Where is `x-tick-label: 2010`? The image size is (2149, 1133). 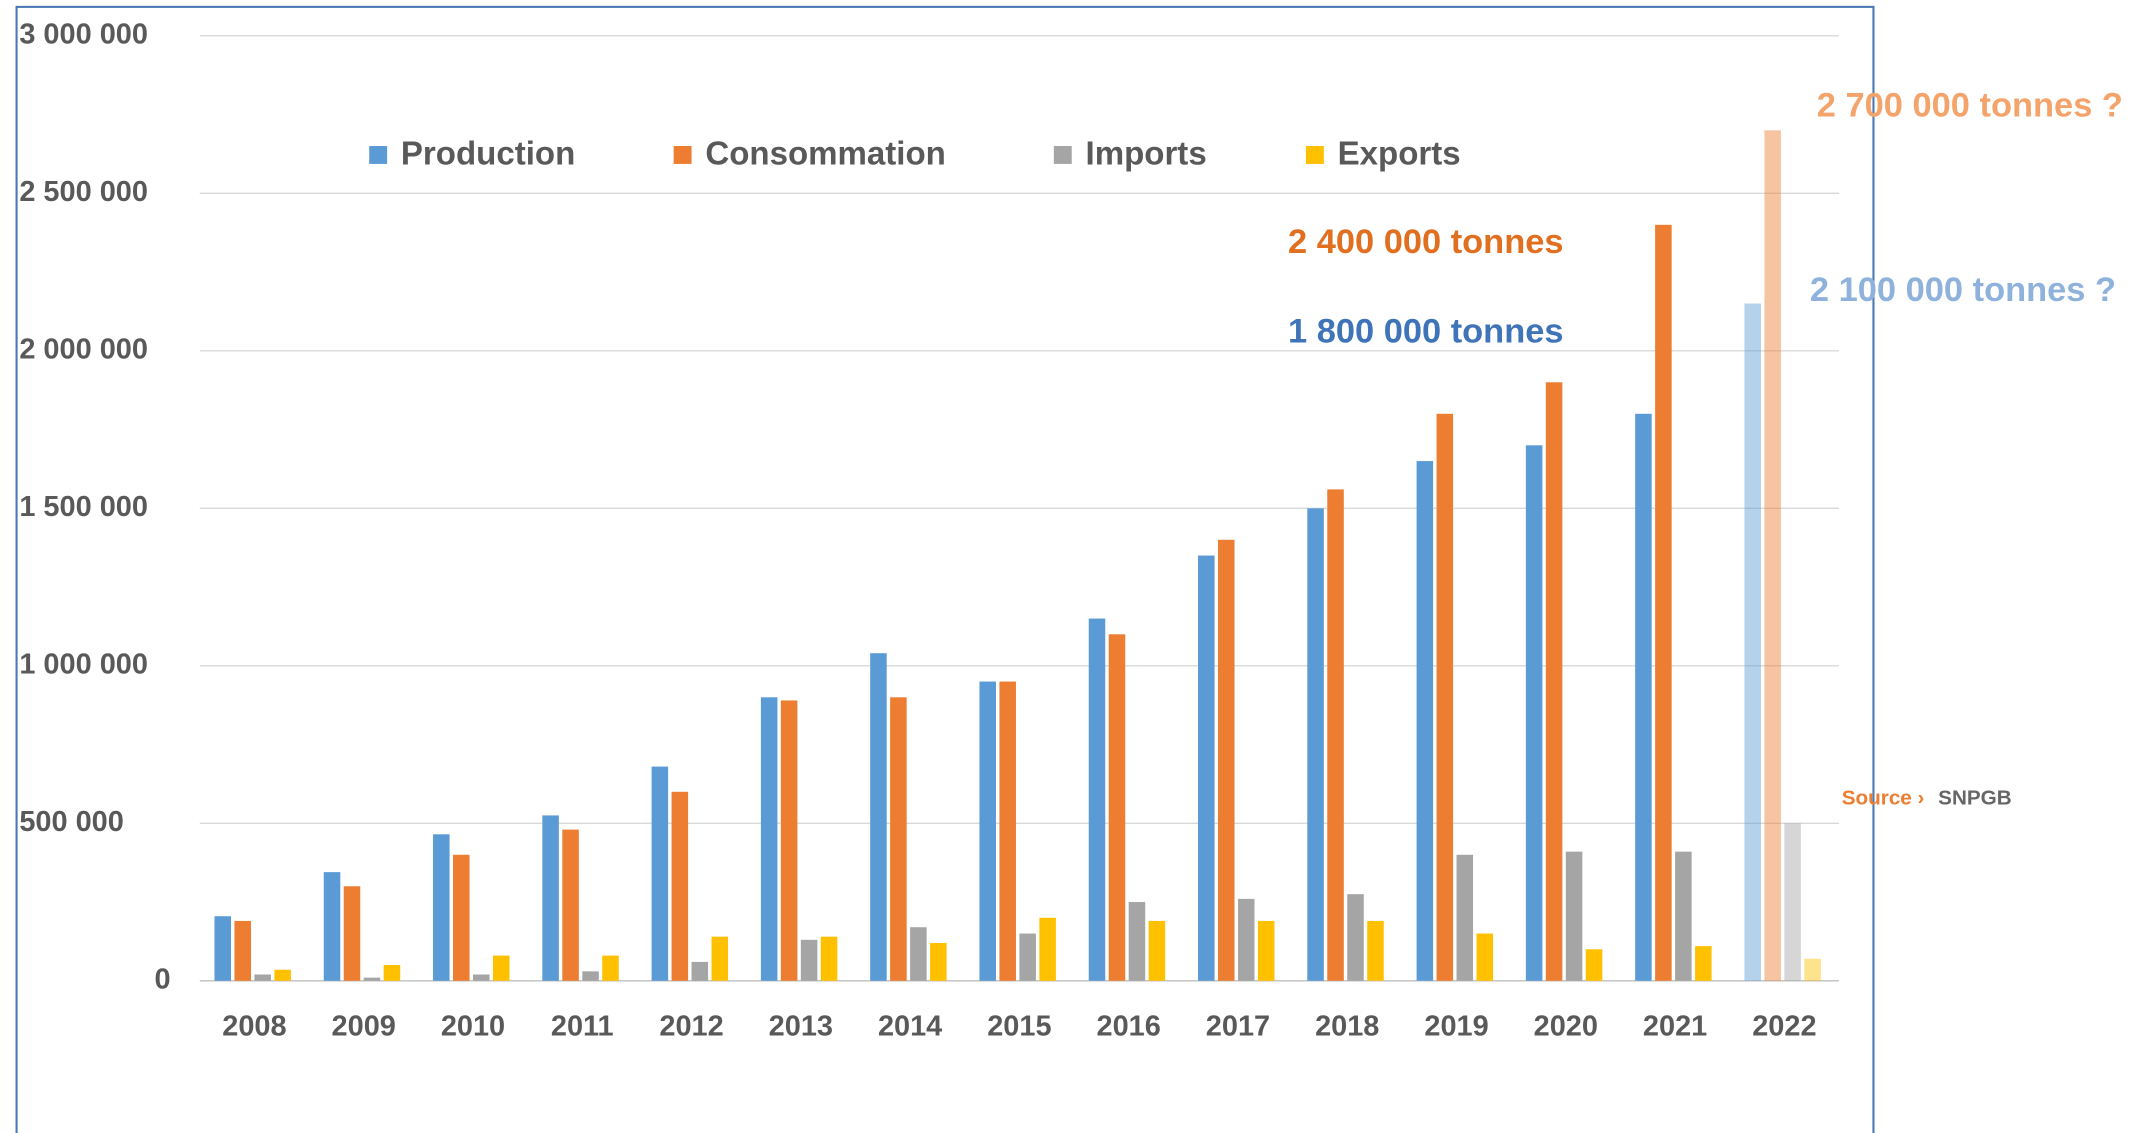 x-tick-label: 2010 is located at coordinates (473, 1026).